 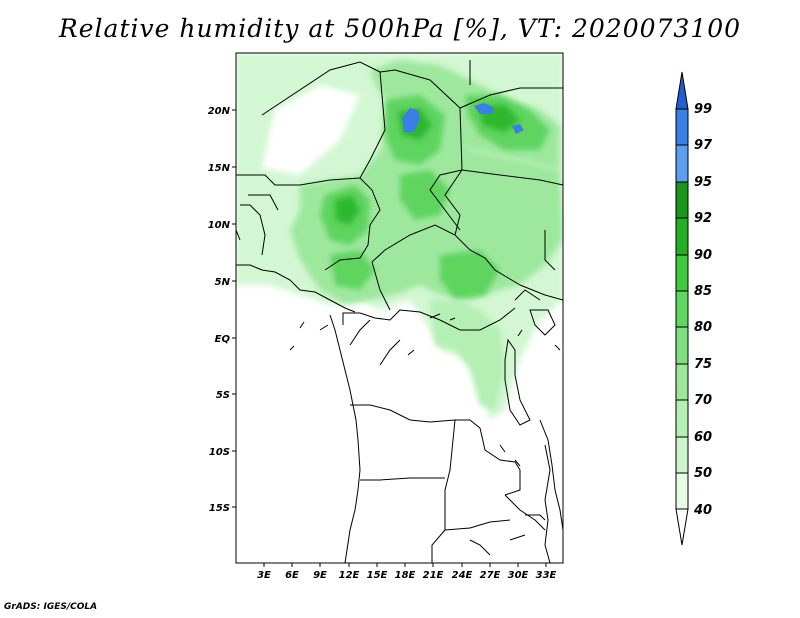 What do you see at coordinates (703, 145) in the screenshot?
I see `colorbar-label: 97` at bounding box center [703, 145].